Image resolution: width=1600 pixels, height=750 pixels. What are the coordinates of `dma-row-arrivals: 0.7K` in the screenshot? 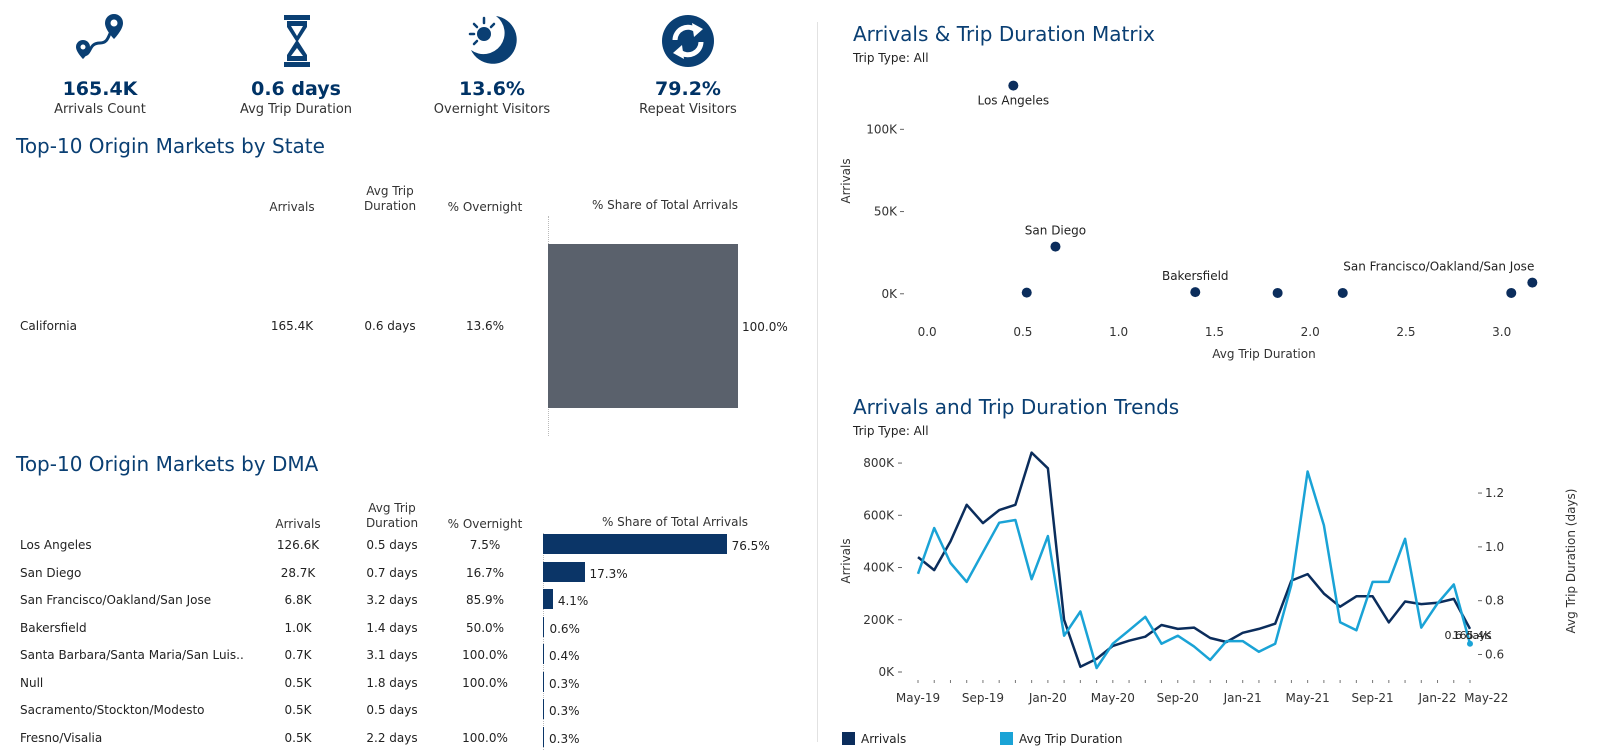 It's located at (298, 655).